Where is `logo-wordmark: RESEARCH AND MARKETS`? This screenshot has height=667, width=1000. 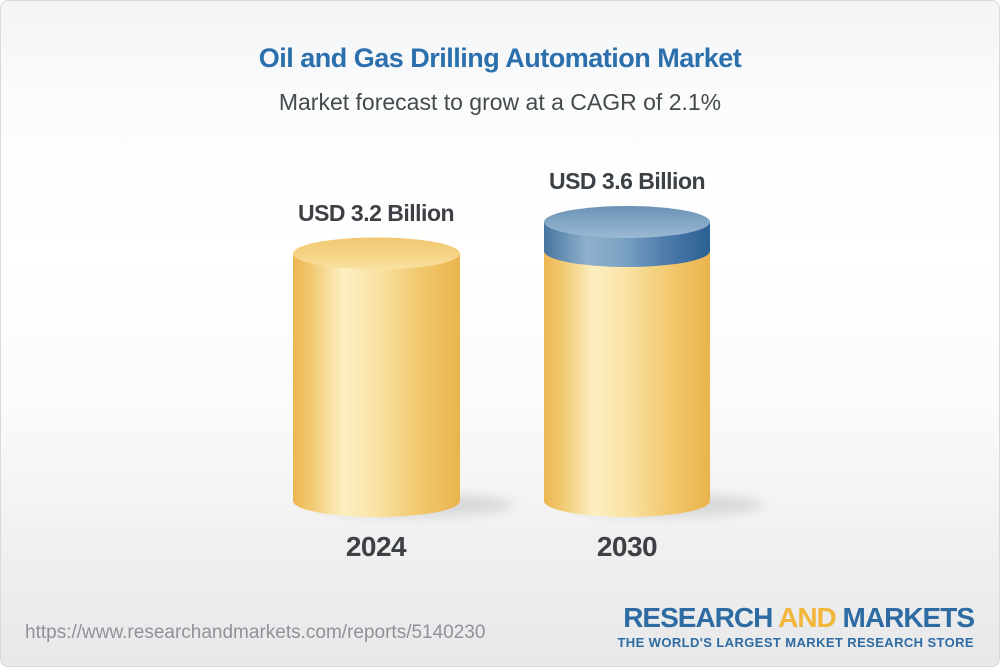 logo-wordmark: RESEARCH AND MARKETS is located at coordinates (796, 617).